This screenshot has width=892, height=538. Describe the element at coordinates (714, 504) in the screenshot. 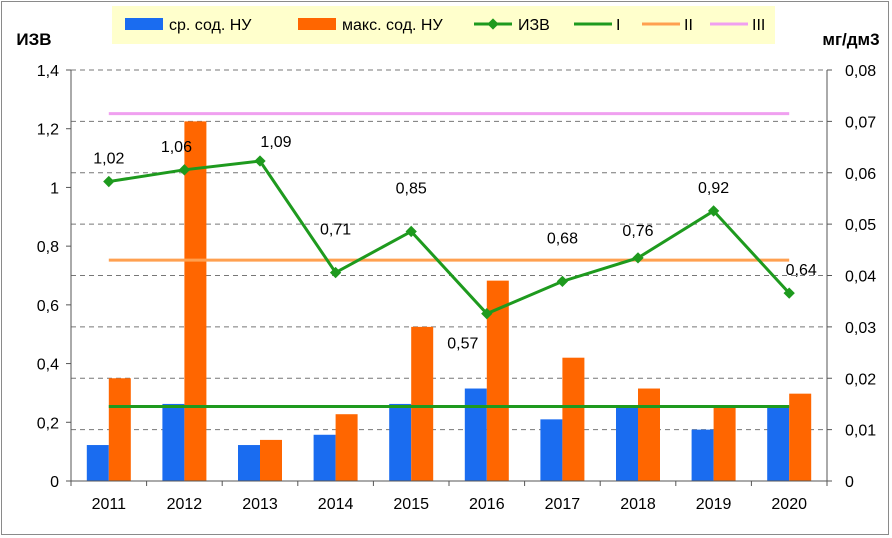

I see `x-tick-label: 2019` at that location.